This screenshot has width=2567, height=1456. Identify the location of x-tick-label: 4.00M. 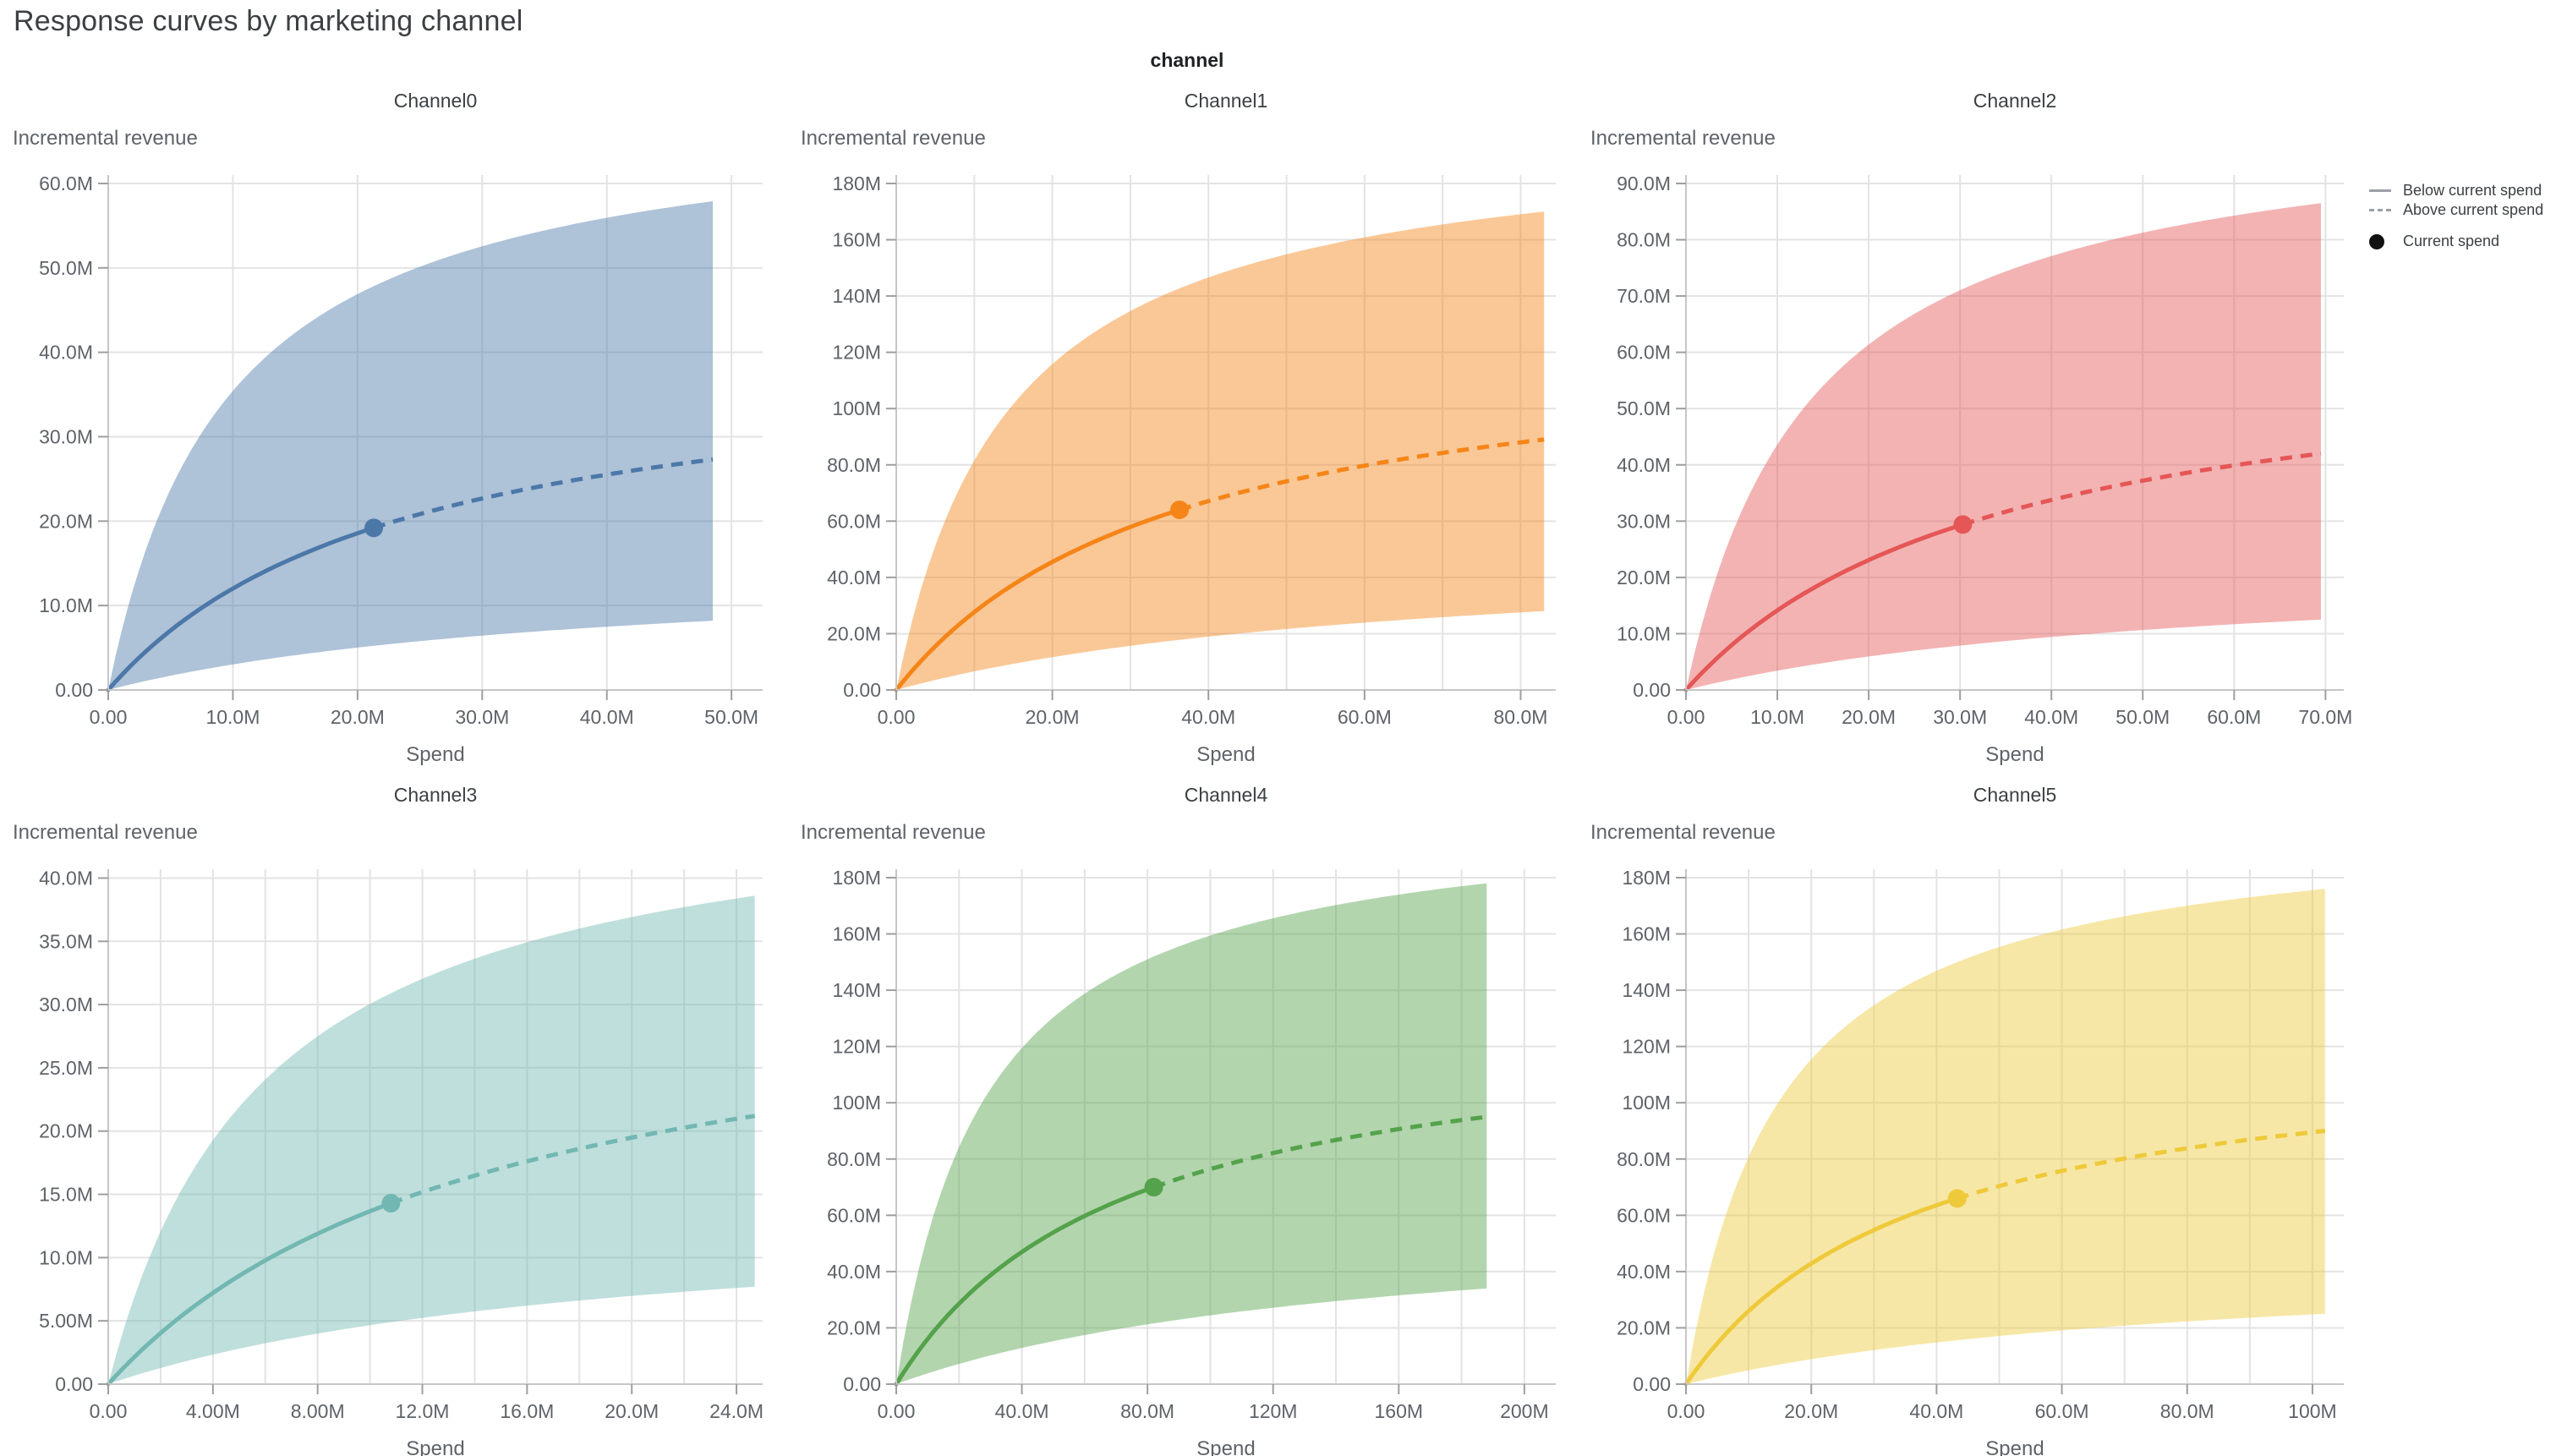
(213, 1411).